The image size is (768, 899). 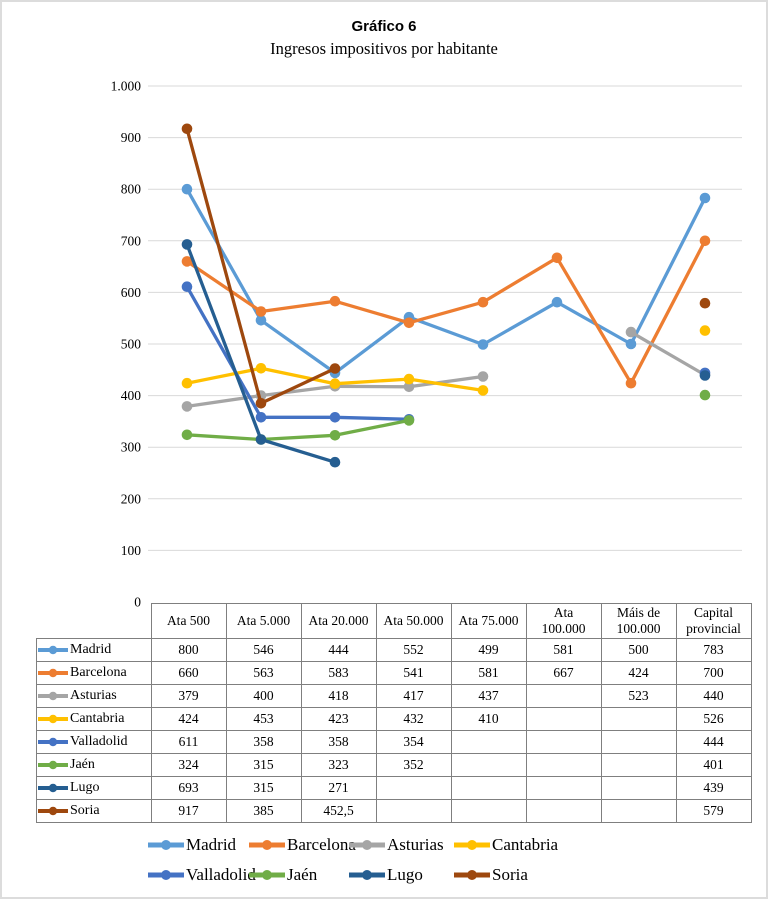 What do you see at coordinates (413, 765) in the screenshot?
I see `table-cell: 352` at bounding box center [413, 765].